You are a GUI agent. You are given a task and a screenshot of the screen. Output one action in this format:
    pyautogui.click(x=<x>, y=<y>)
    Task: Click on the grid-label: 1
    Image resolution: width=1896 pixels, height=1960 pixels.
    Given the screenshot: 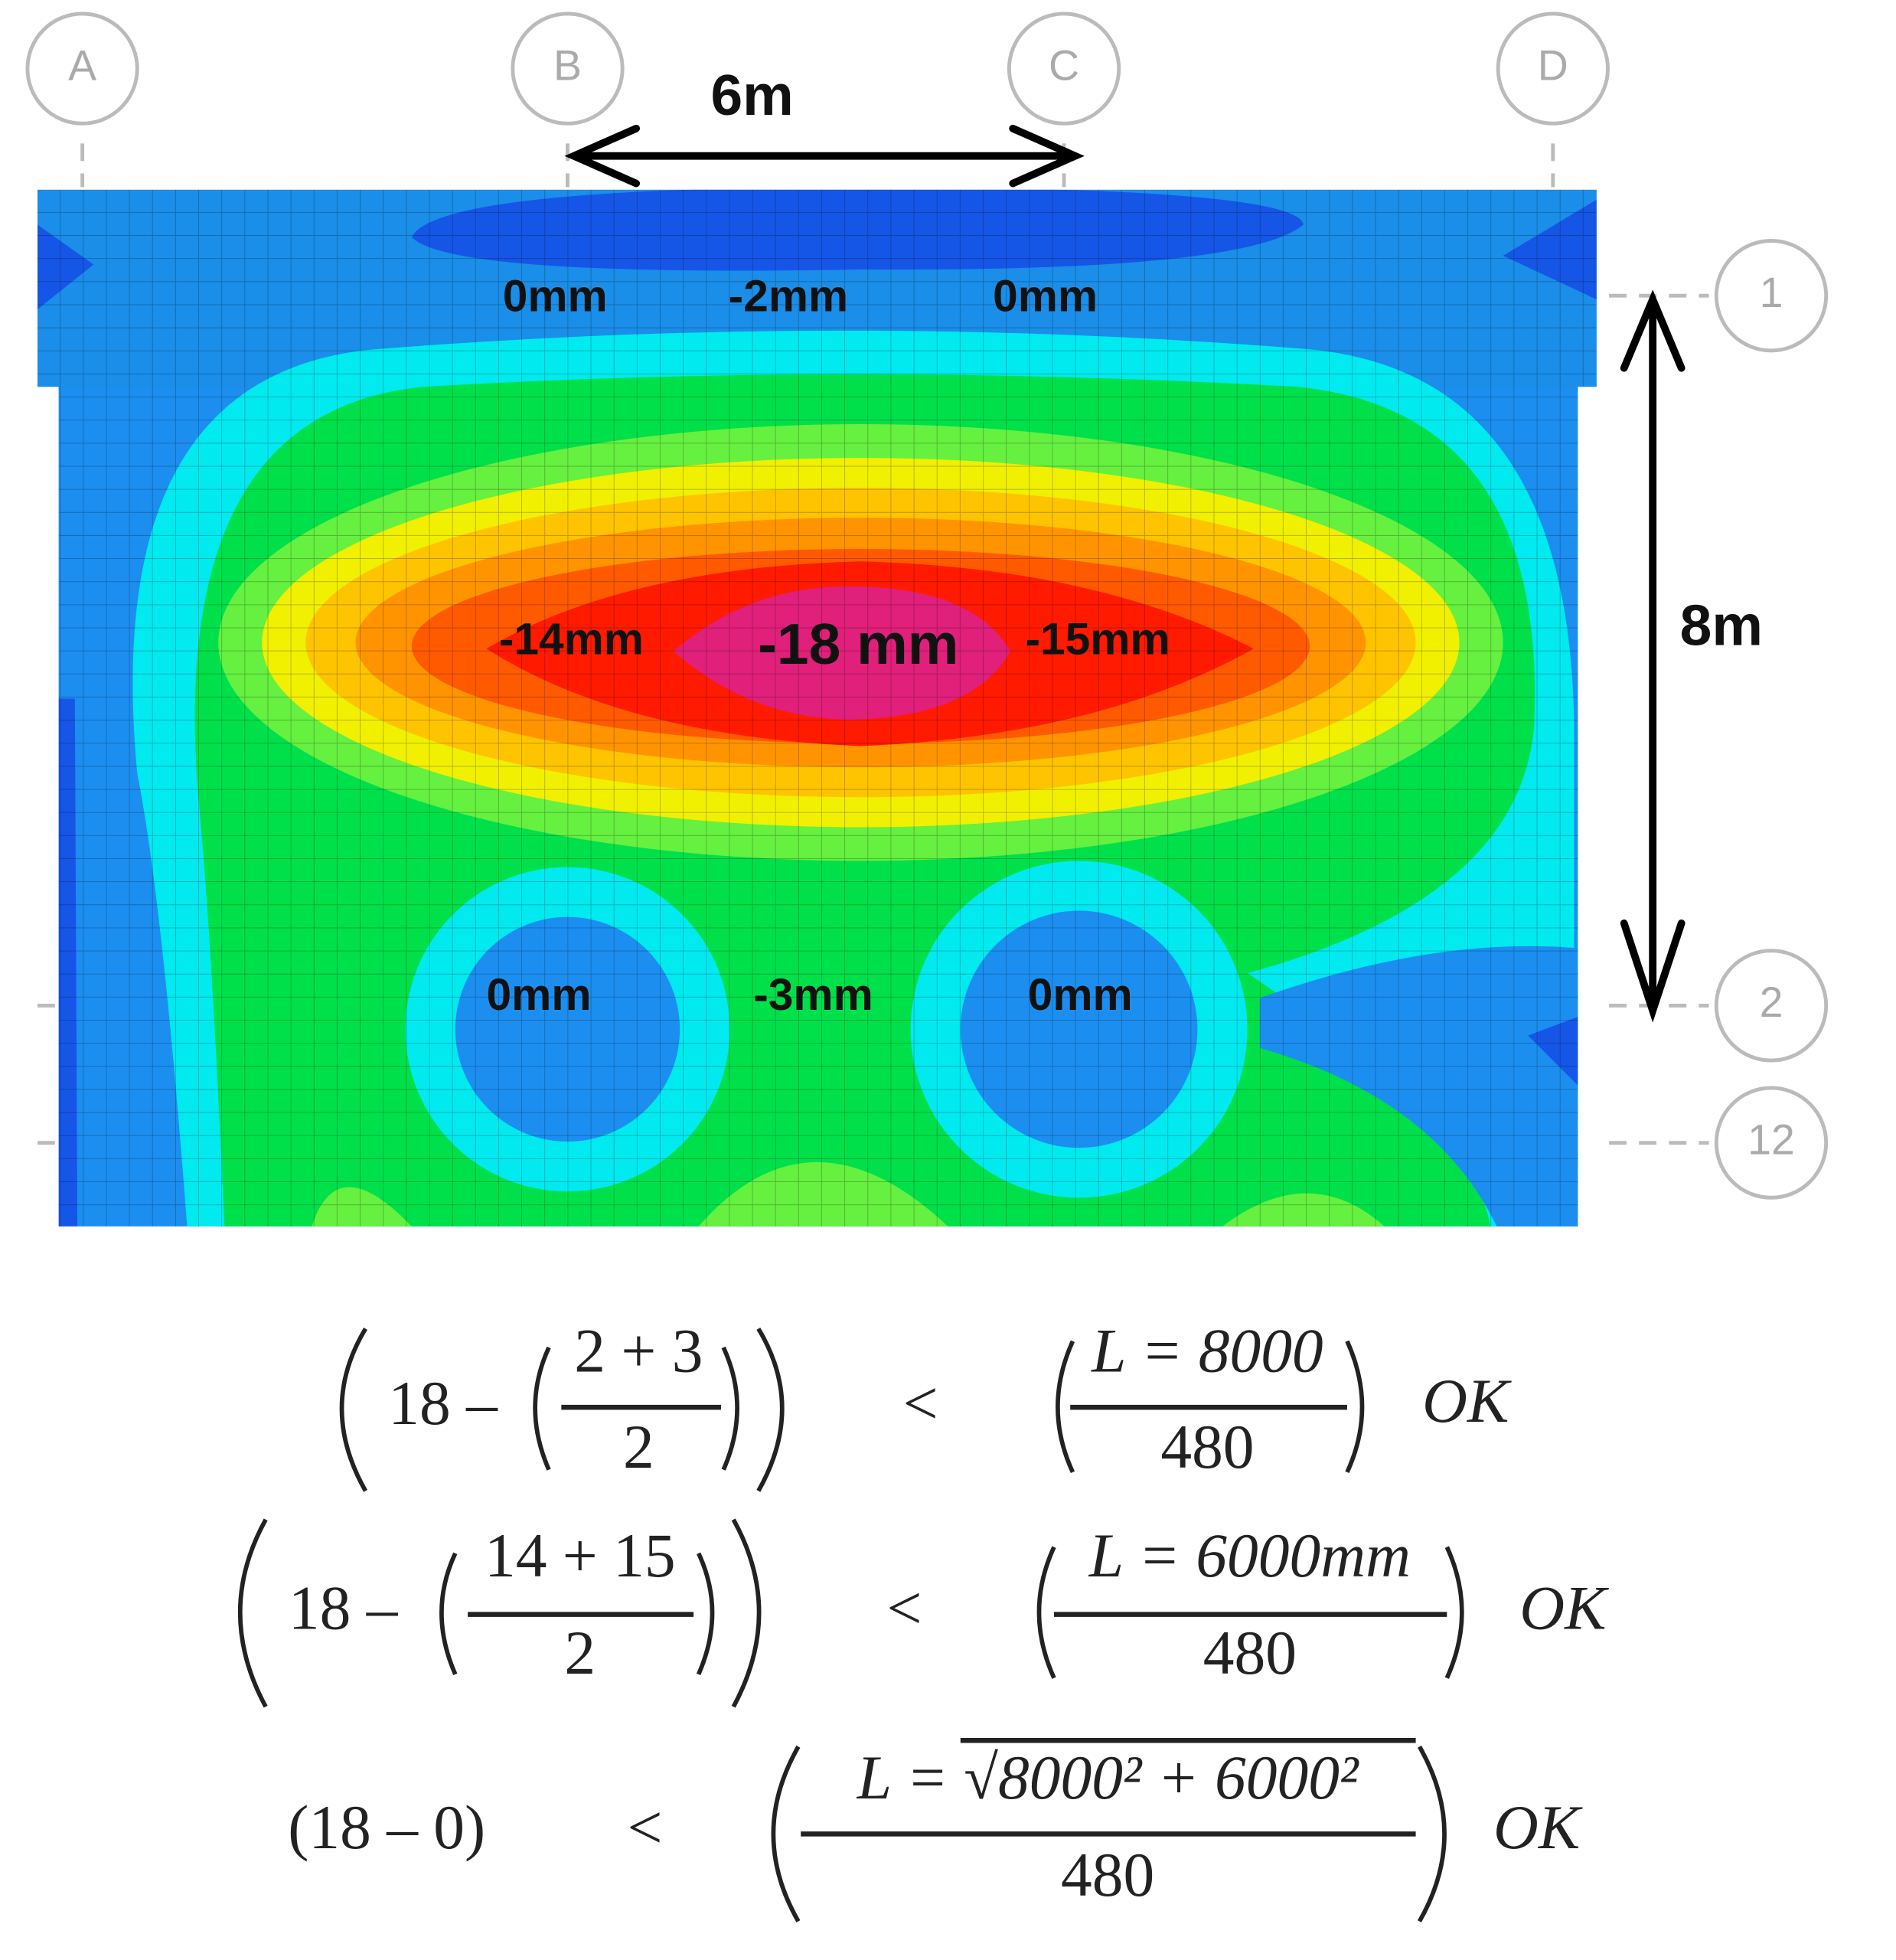 What is the action you would take?
    pyautogui.click(x=1771, y=292)
    